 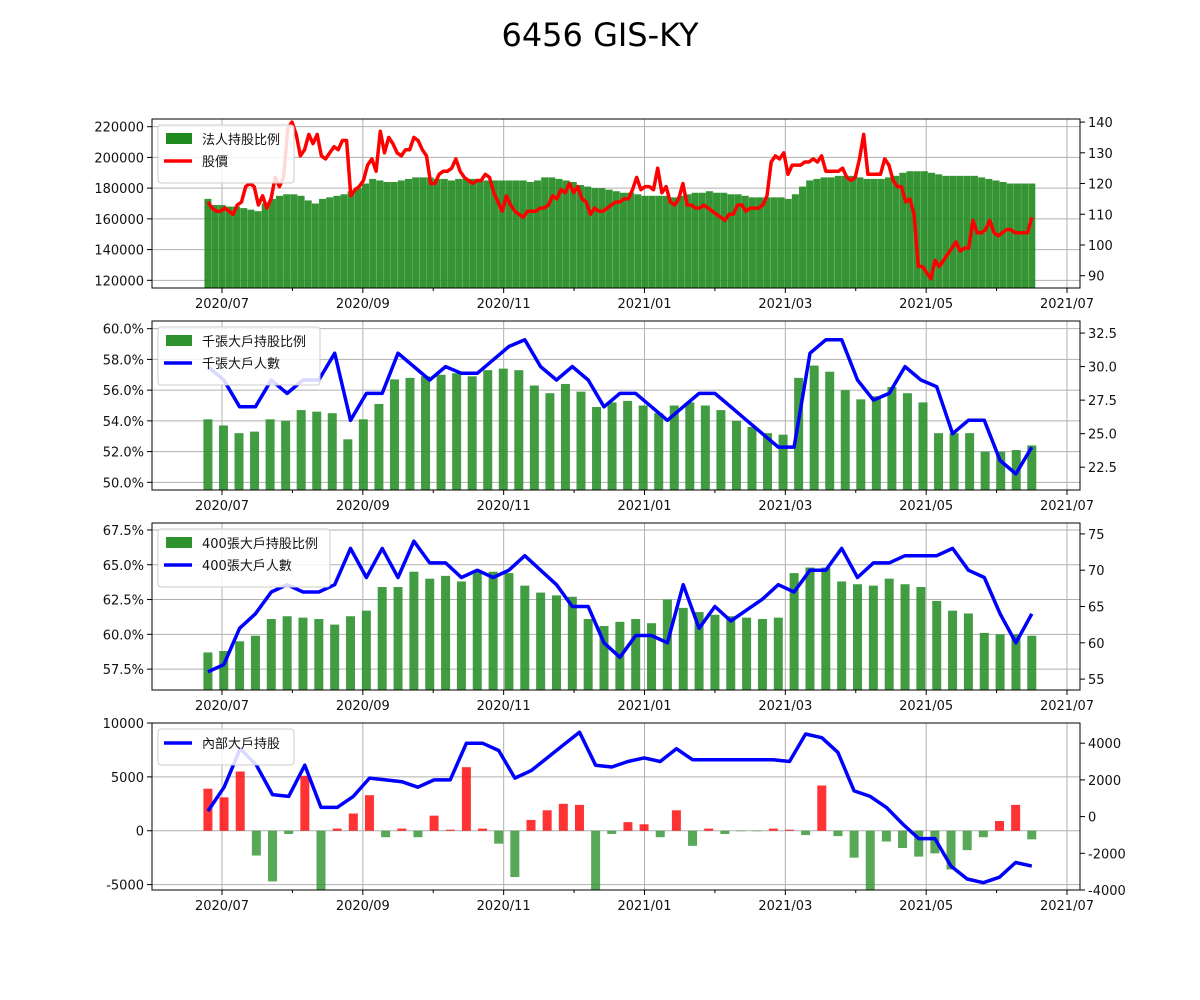 I want to click on y-tick-label-left: 60.0%, so click(x=123, y=635).